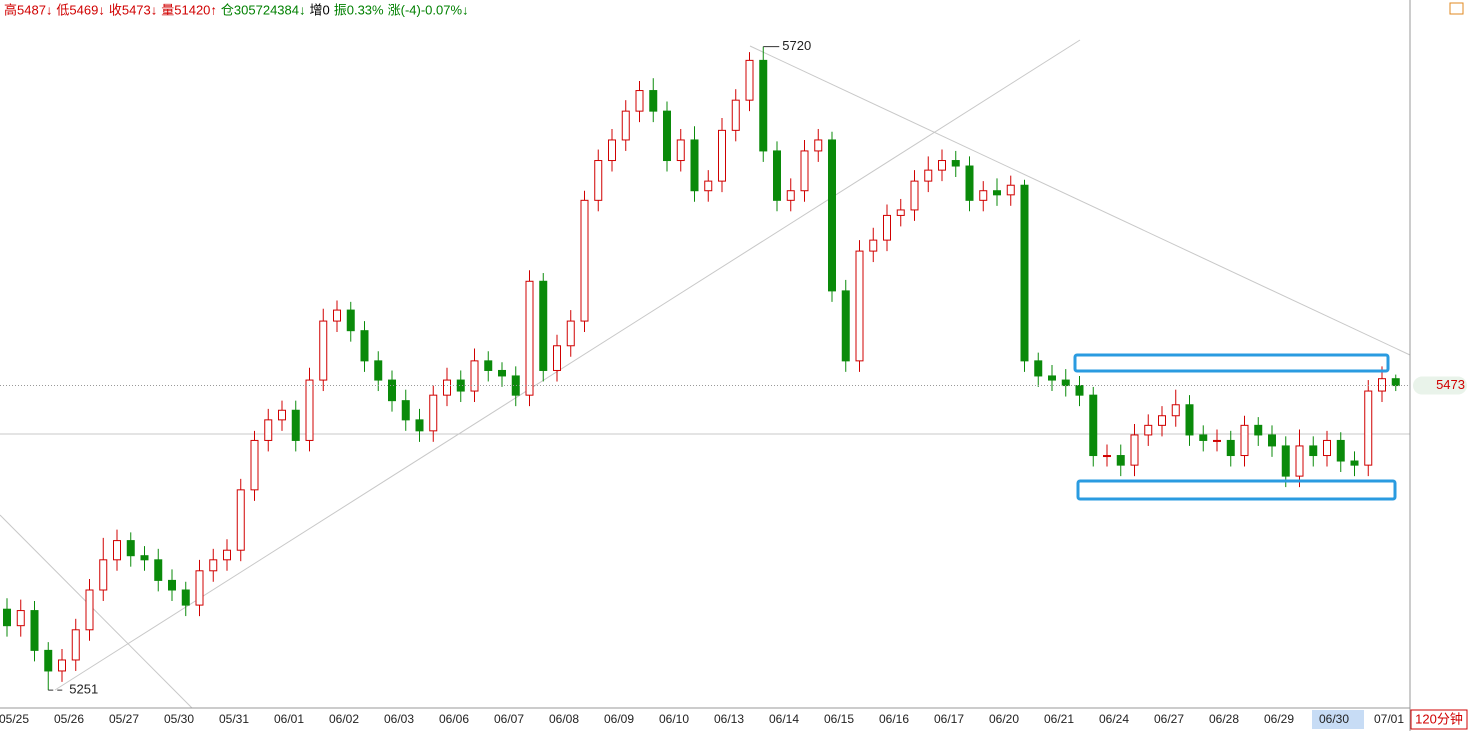  What do you see at coordinates (509, 719) in the screenshot?
I see `x-tick-label: 06/07` at bounding box center [509, 719].